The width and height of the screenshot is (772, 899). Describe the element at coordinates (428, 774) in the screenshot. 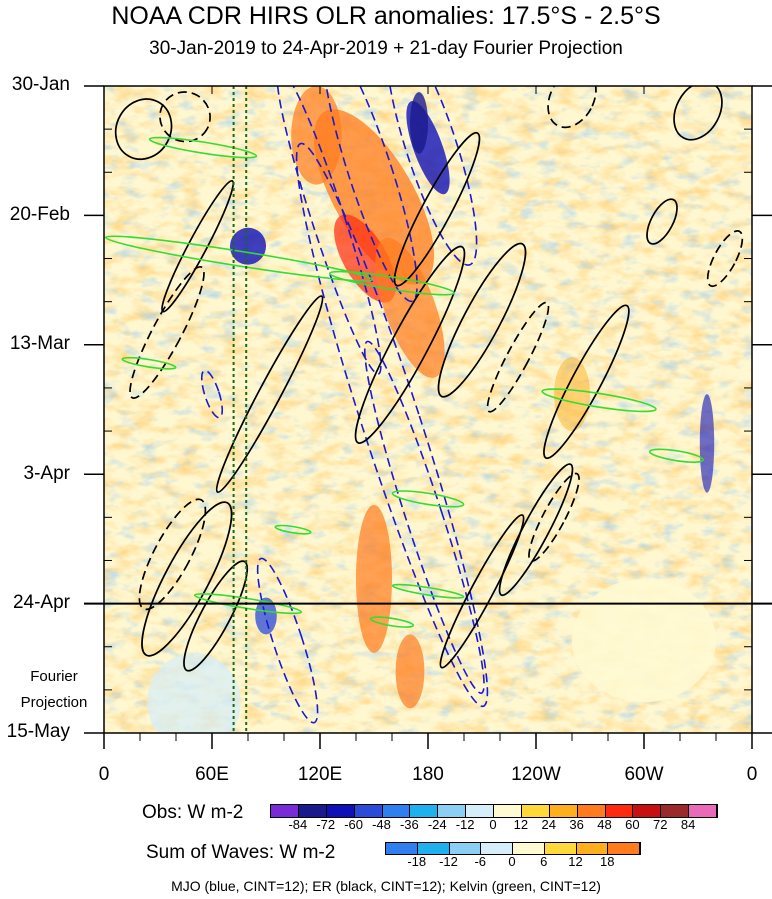

I see `x-tick-label: 180` at that location.